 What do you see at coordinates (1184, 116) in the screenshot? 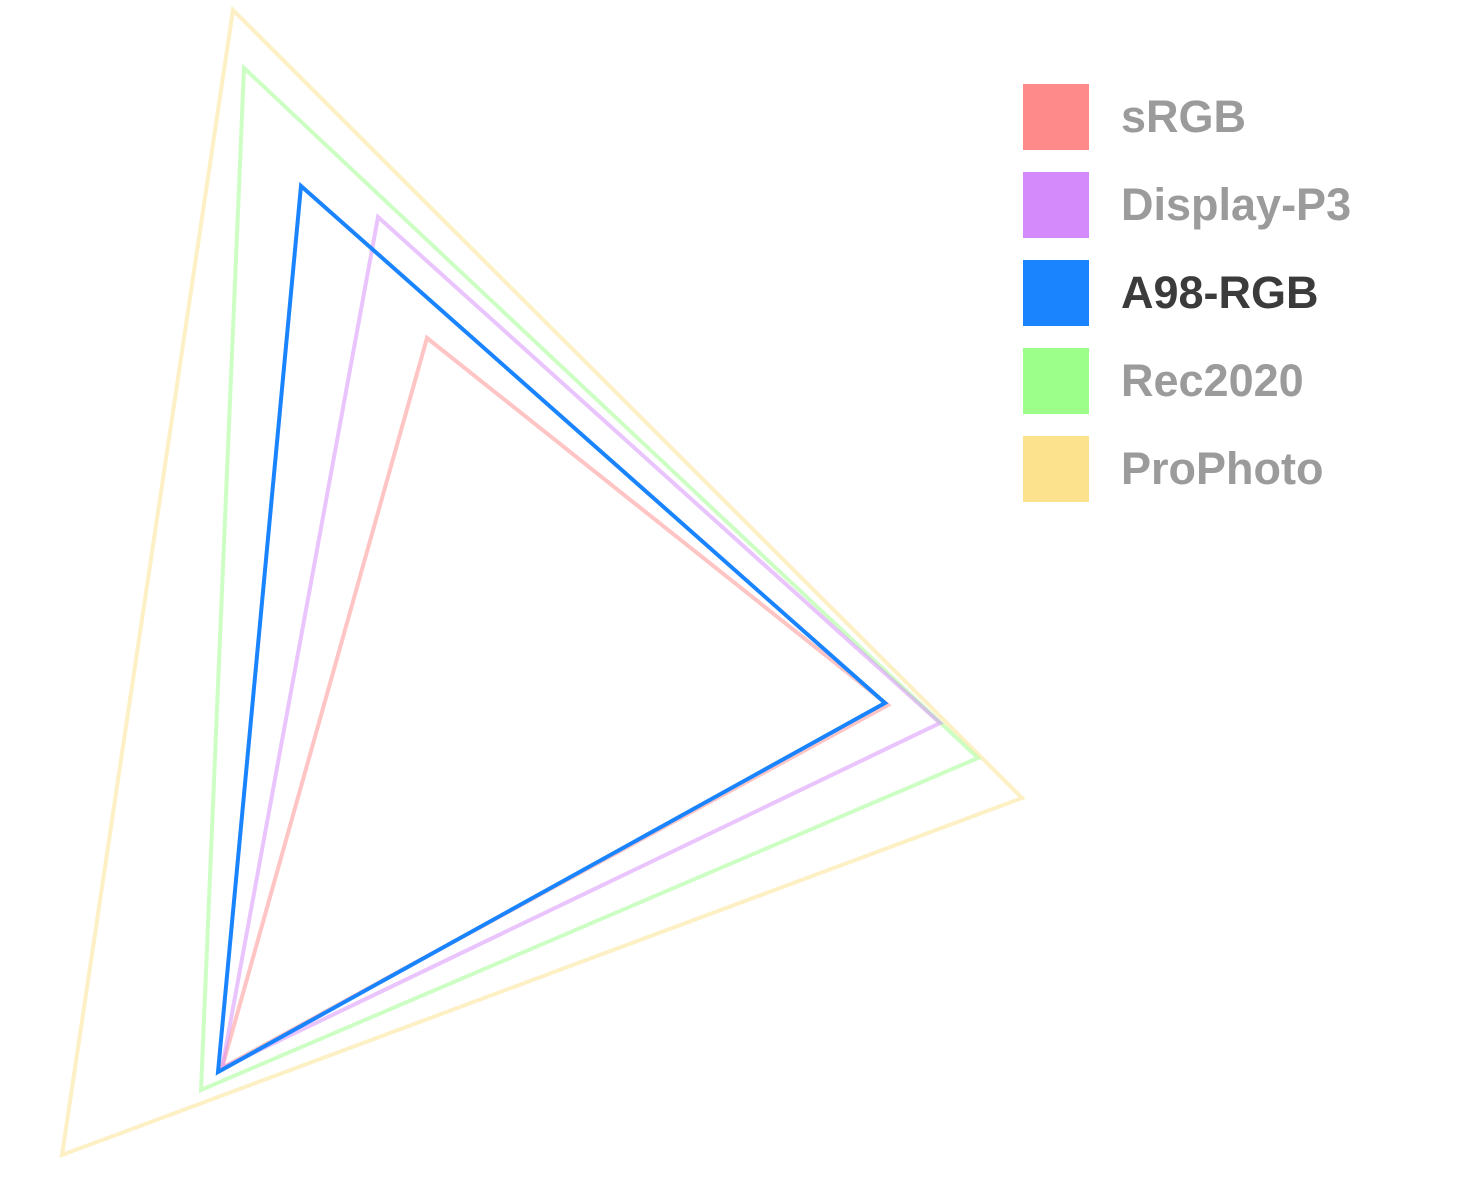
I see `legend-label: sRGB` at bounding box center [1184, 116].